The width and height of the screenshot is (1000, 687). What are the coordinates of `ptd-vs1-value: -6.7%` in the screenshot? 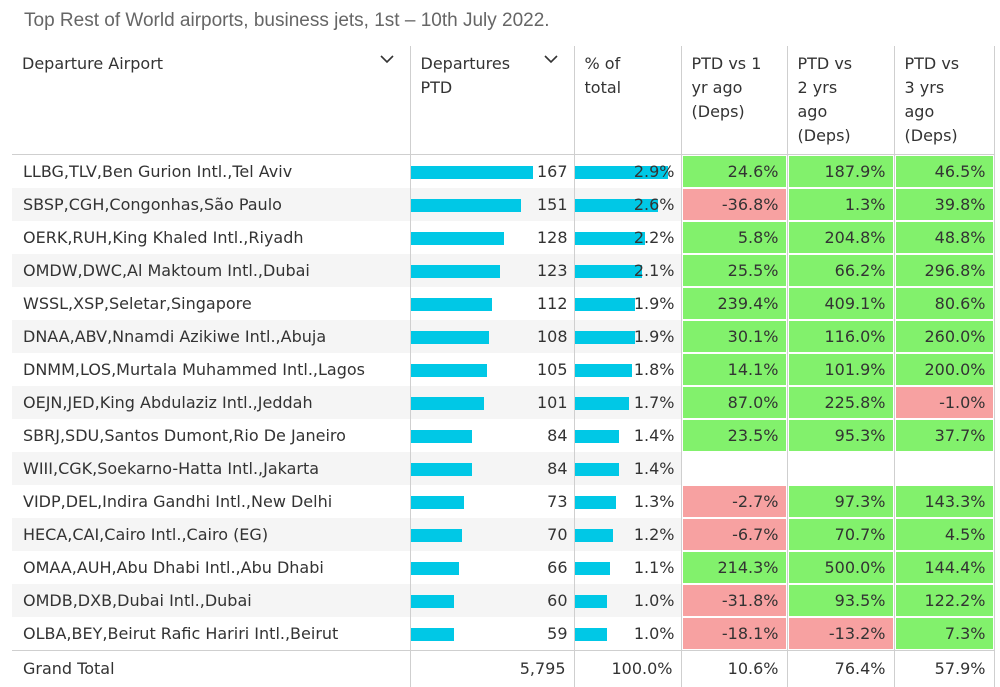 It's located at (734, 534).